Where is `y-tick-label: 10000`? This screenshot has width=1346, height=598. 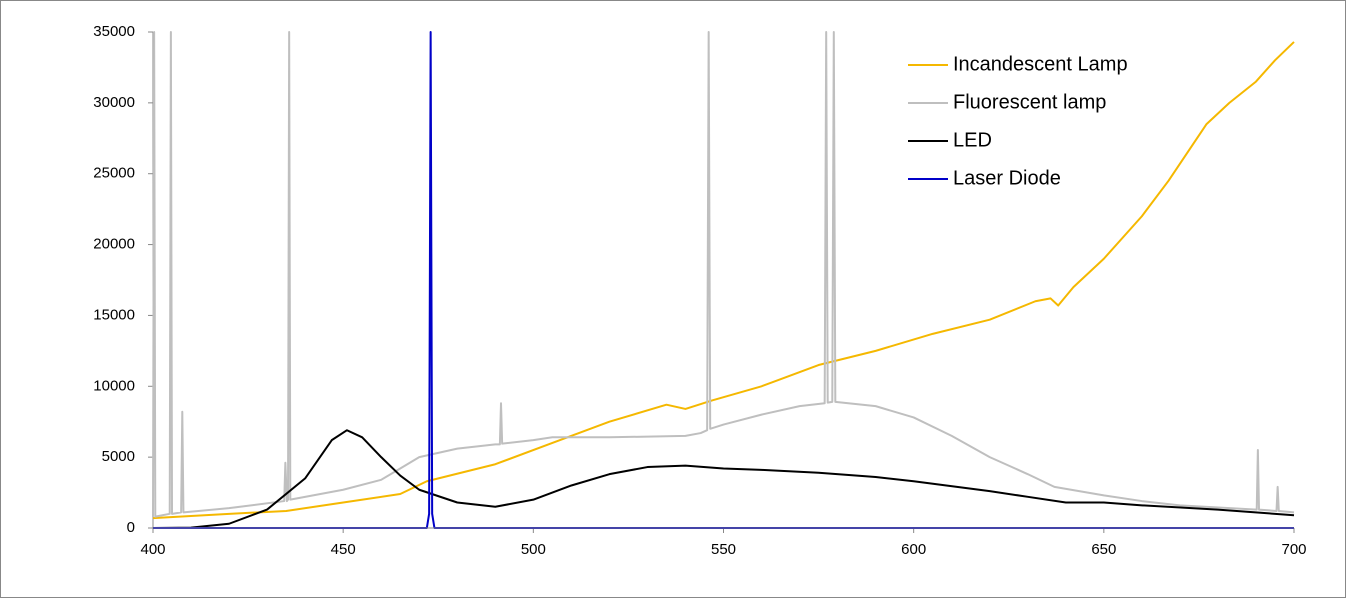 y-tick-label: 10000 is located at coordinates (114, 385).